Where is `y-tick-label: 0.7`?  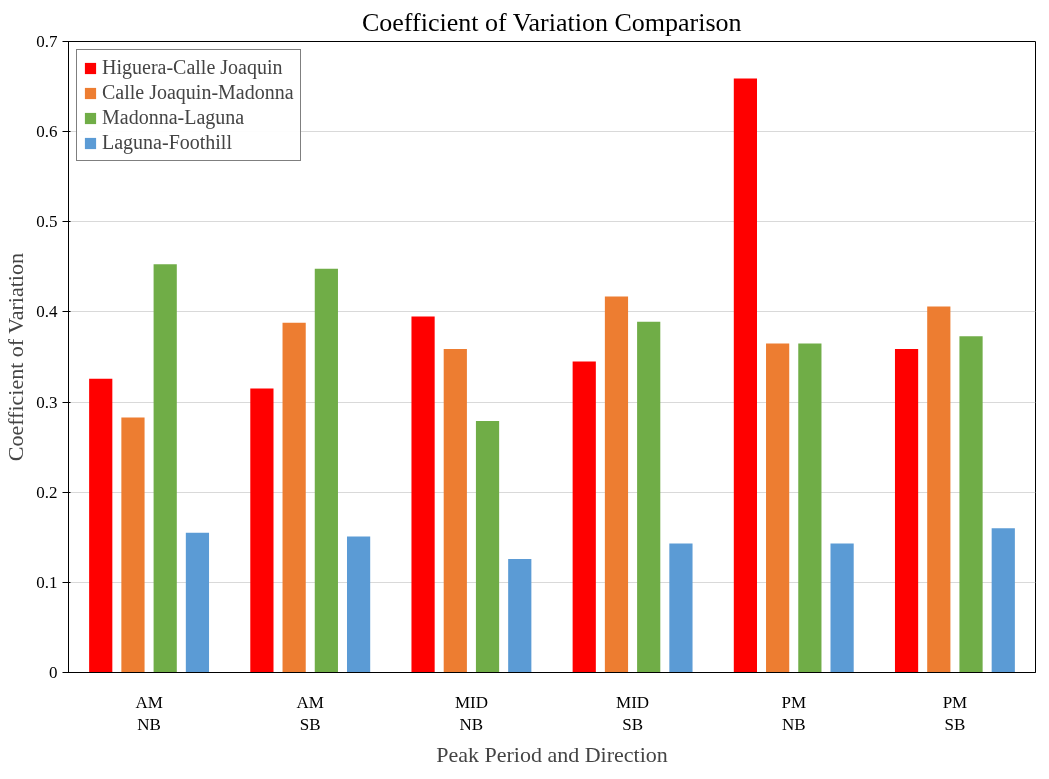 y-tick-label: 0.7 is located at coordinates (47, 41).